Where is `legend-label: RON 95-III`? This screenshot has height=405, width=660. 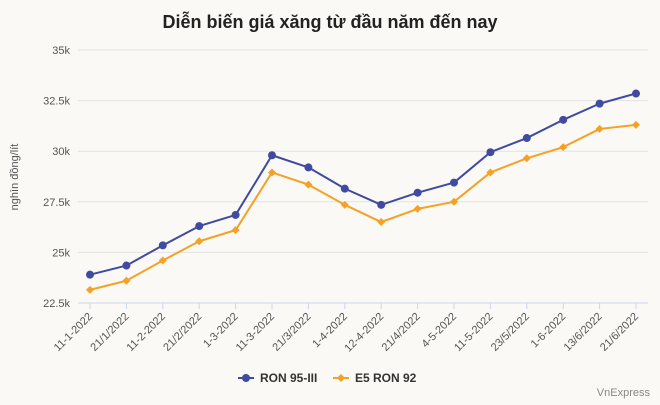
legend-label: RON 95-III is located at coordinates (288, 378).